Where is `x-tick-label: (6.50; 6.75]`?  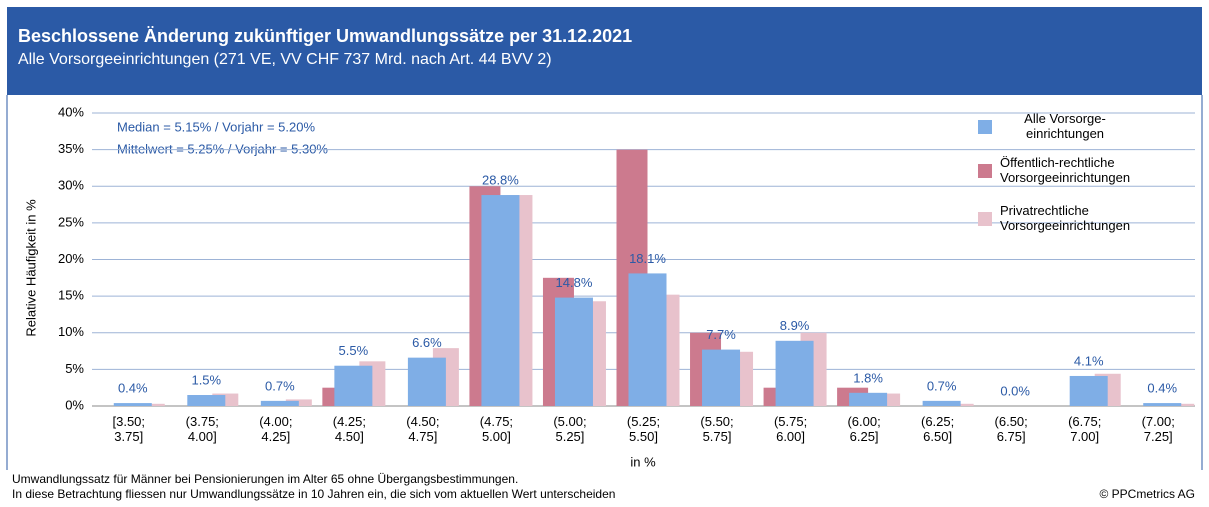
x-tick-label: (6.50; 6.75] is located at coordinates (1011, 429).